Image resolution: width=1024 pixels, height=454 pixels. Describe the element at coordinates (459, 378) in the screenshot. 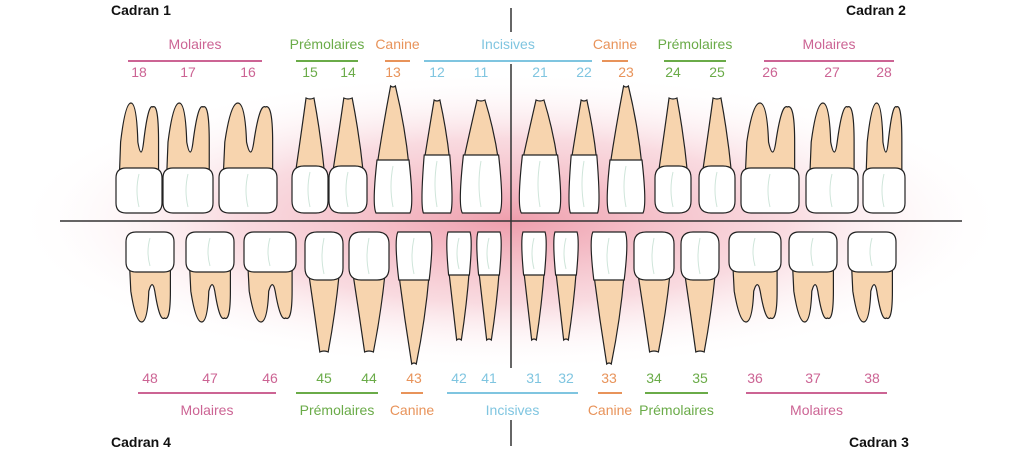

I see `tooth-number-42: 42` at that location.